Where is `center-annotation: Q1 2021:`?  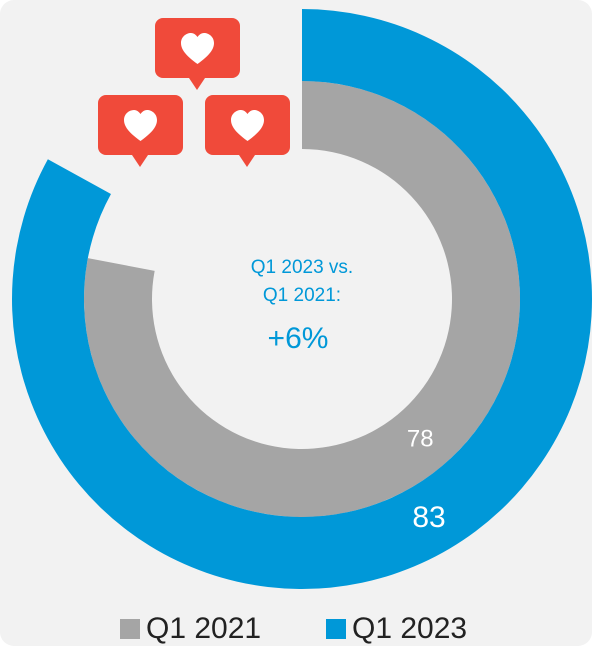
center-annotation: Q1 2021: is located at coordinates (302, 295).